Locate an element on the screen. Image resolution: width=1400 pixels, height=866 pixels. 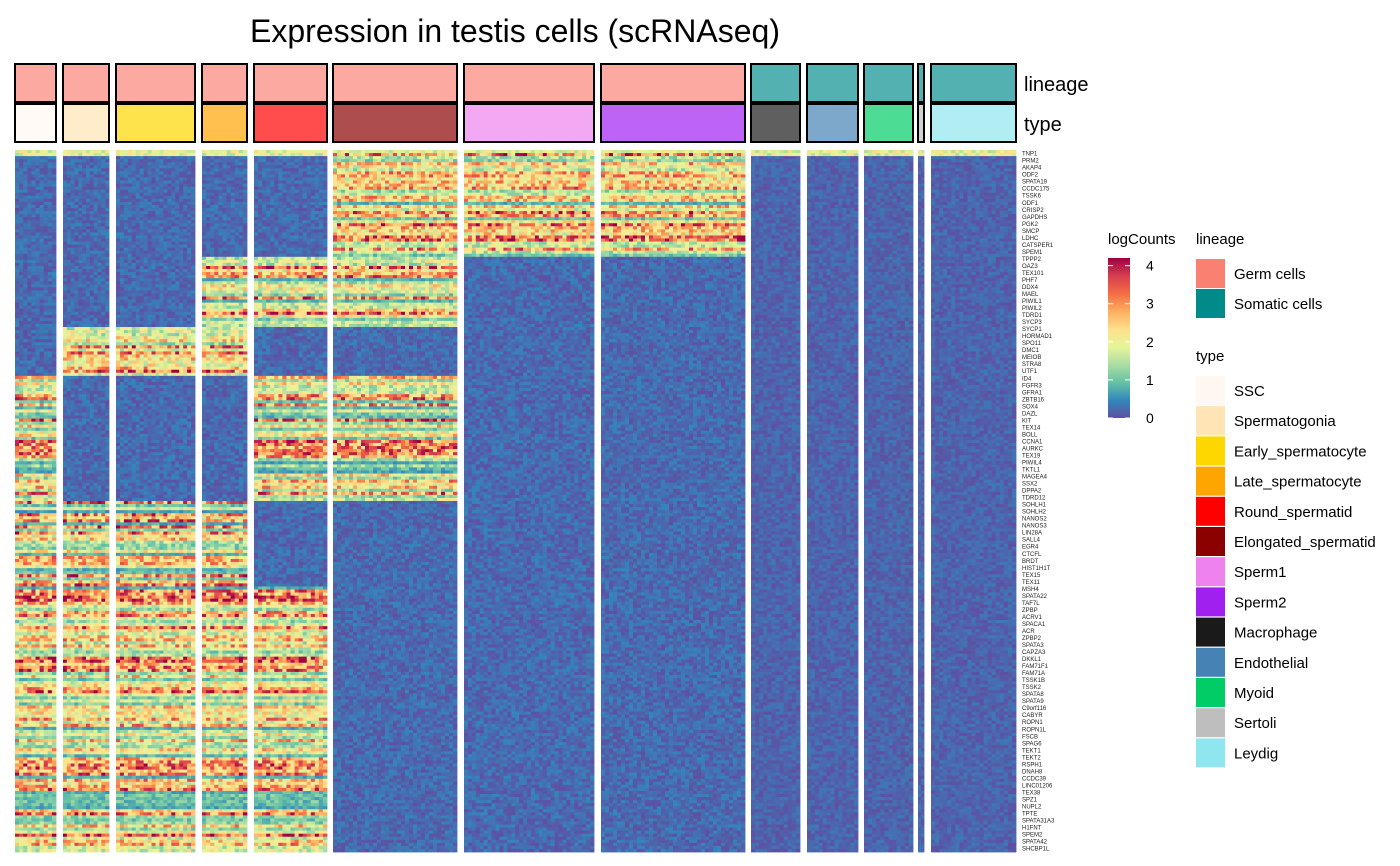
heatmap-column-leydig is located at coordinates (973, 501).